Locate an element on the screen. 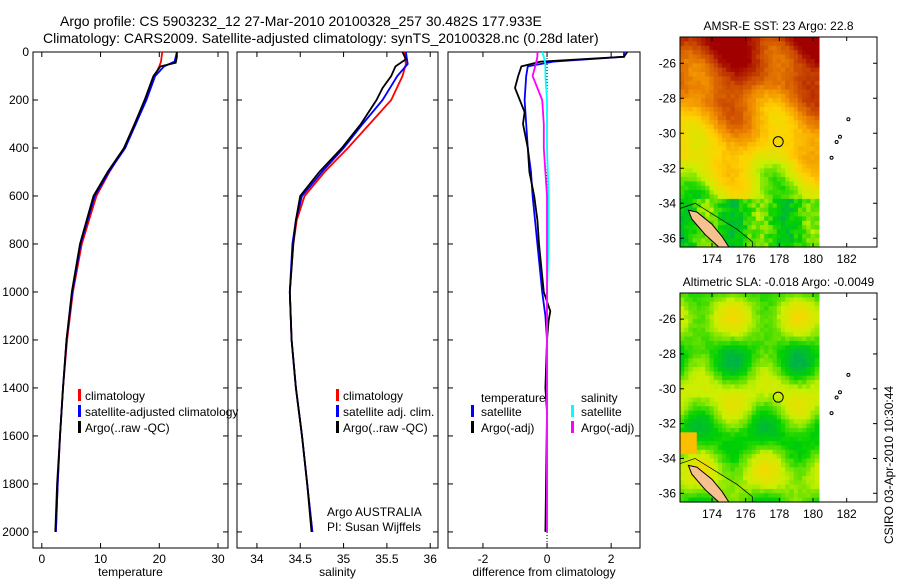 The height and width of the screenshot is (580, 900). y-tick-label: 1800 is located at coordinates (15, 484).